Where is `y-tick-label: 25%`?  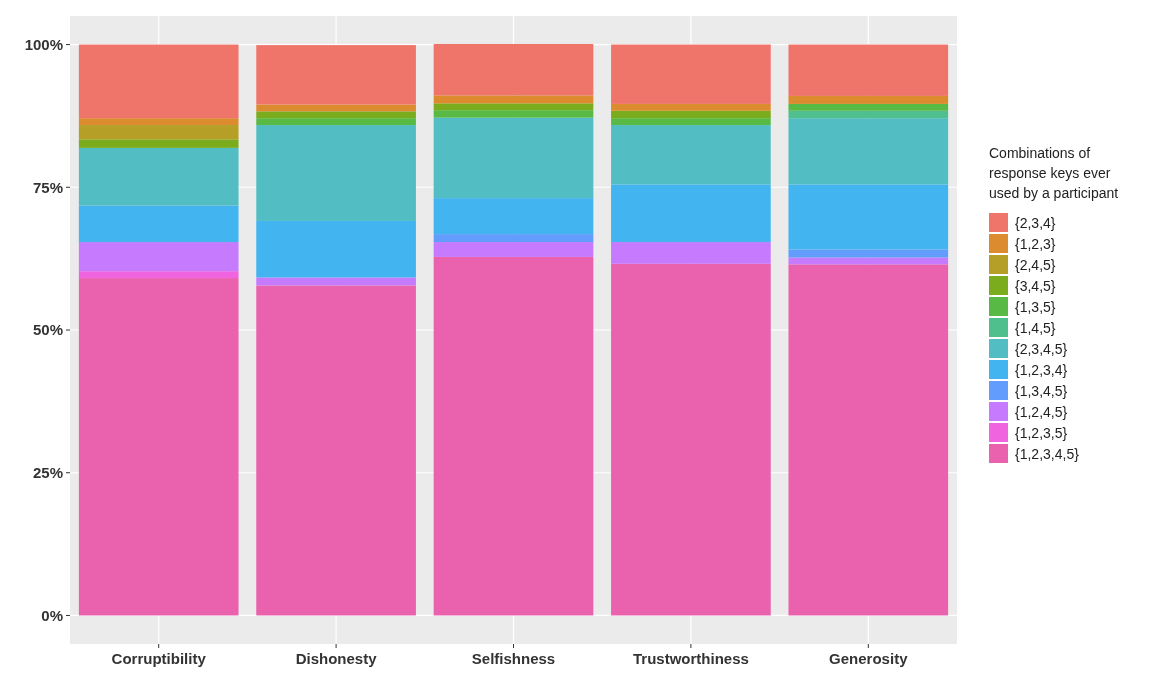
y-tick-label: 25% is located at coordinates (47, 472).